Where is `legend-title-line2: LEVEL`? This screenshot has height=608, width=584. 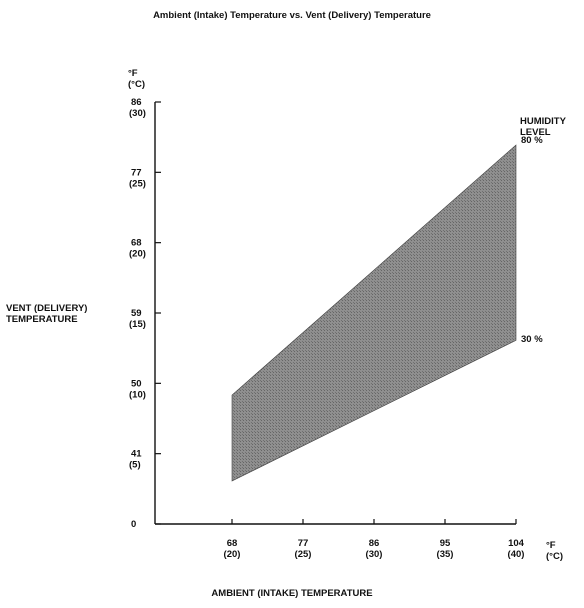 legend-title-line2: LEVEL is located at coordinates (535, 132).